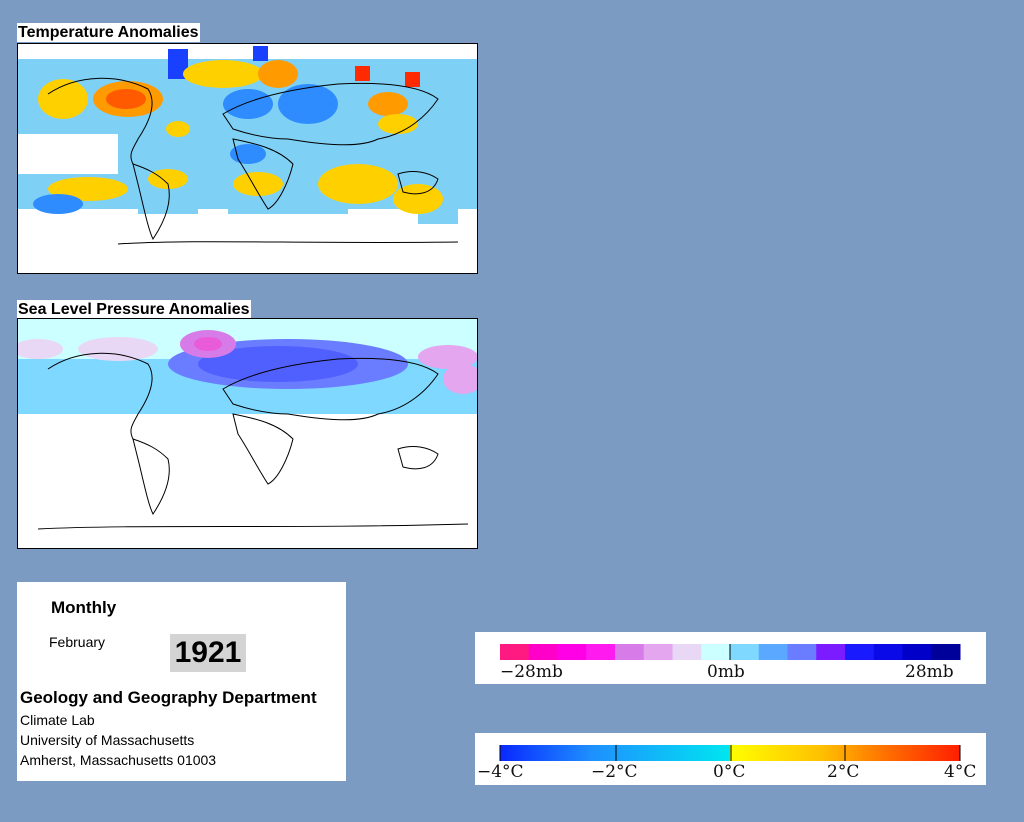 This screenshot has width=1024, height=822. I want to click on temperature-legend-label: 2°C, so click(843, 772).